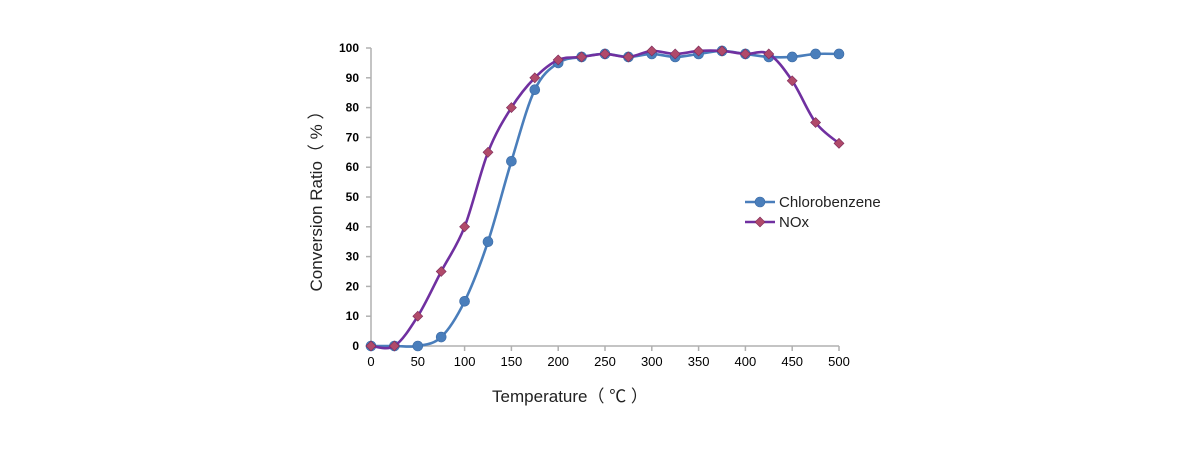  What do you see at coordinates (353, 257) in the screenshot?
I see `y-tick-label: 30` at bounding box center [353, 257].